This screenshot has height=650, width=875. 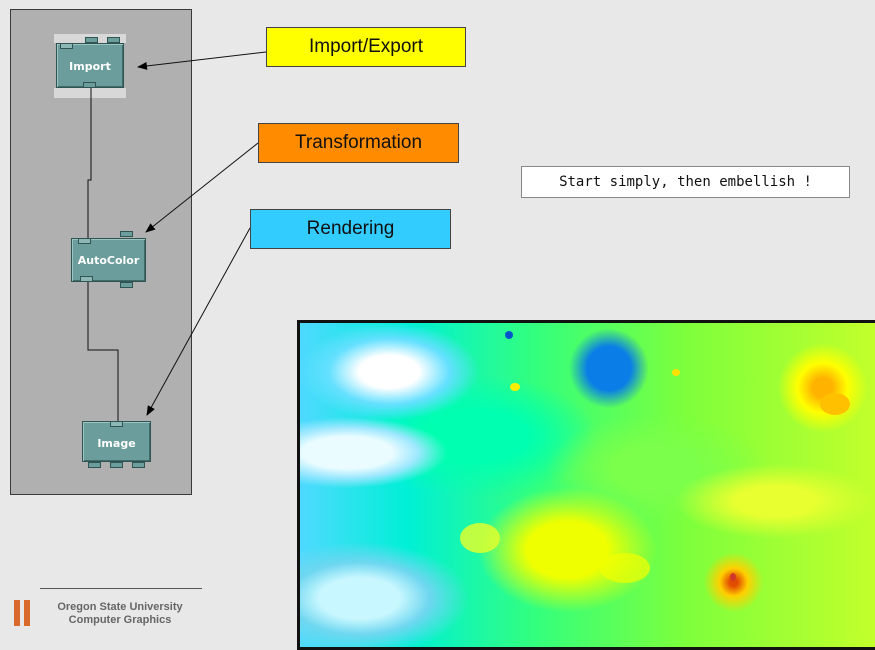 I want to click on import-output-port, so click(x=89, y=85).